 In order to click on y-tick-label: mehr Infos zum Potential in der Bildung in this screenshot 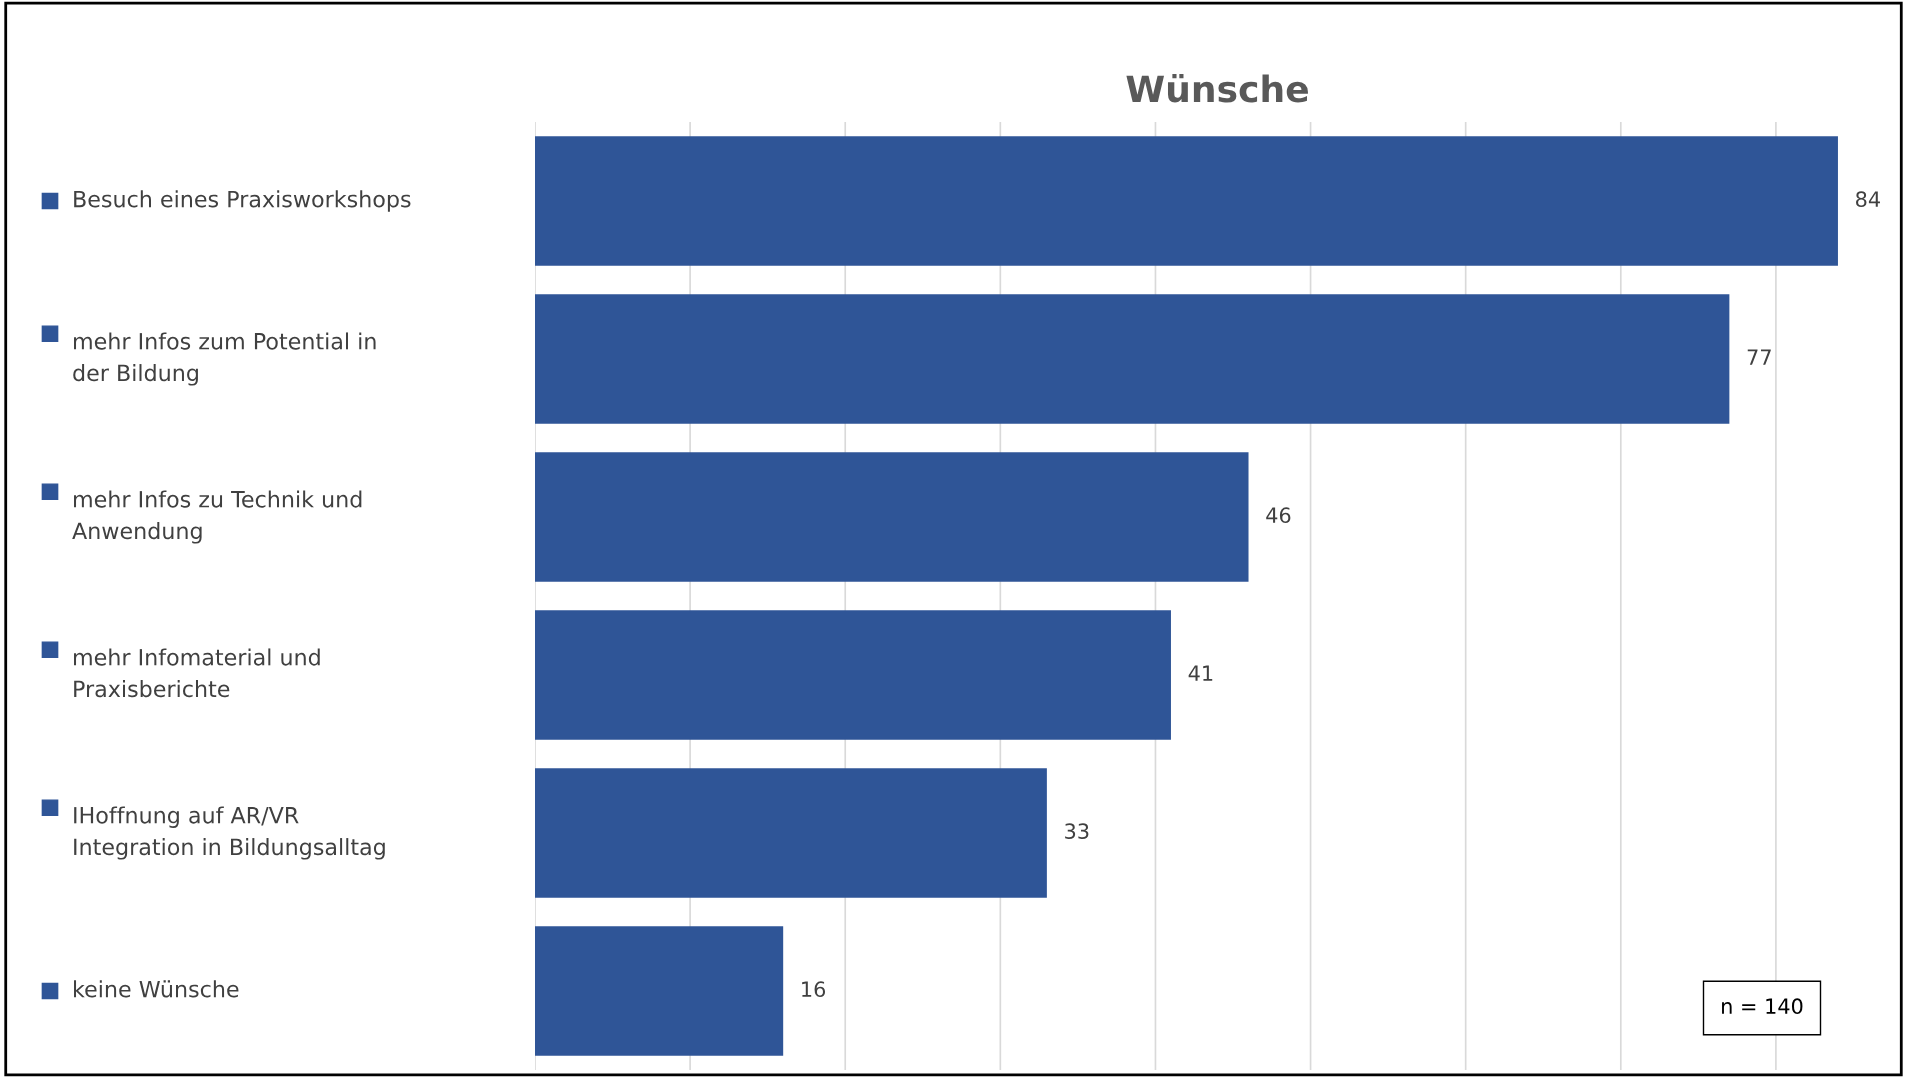, I will do `click(224, 359)`.